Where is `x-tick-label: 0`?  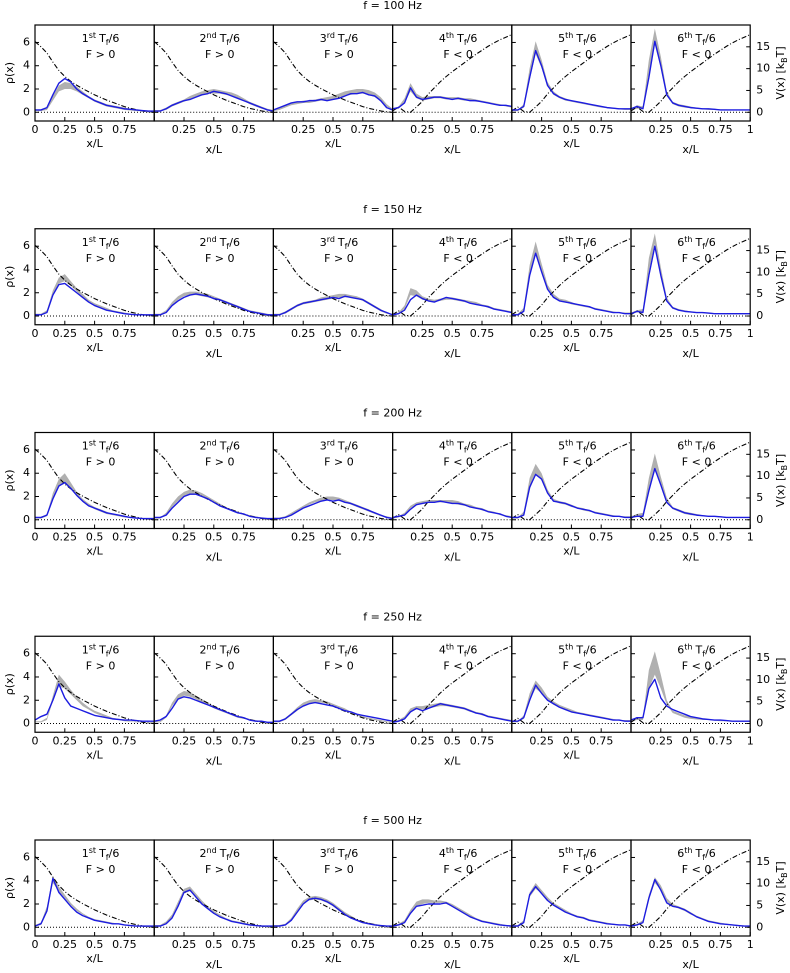
x-tick-label: 0 is located at coordinates (35, 129).